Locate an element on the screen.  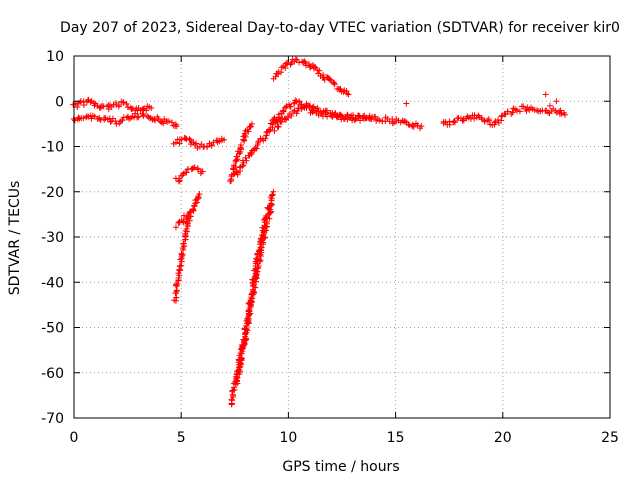
x-tick-label: 25 is located at coordinates (610, 438).